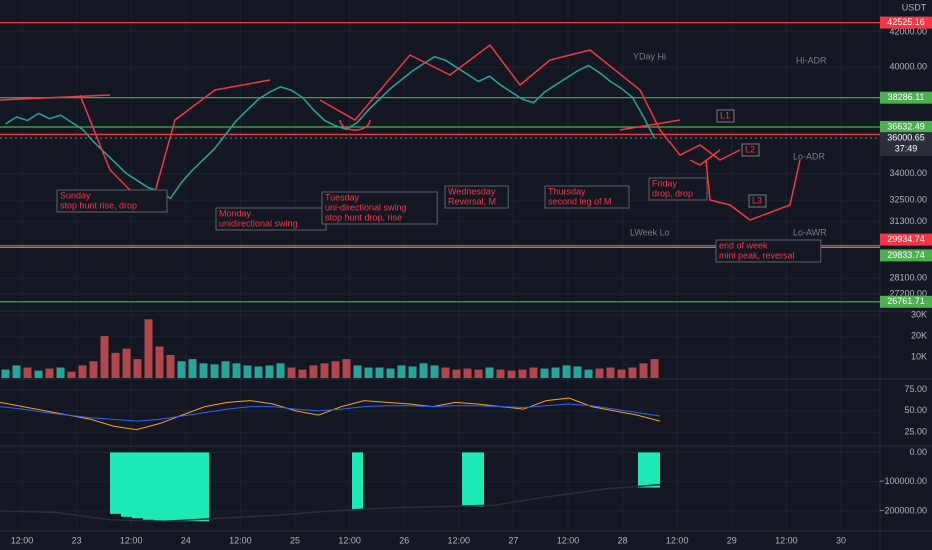 The image size is (932, 550). Describe the element at coordinates (366, 207) in the screenshot. I see `annotation-text: uni-directional swing` at that location.